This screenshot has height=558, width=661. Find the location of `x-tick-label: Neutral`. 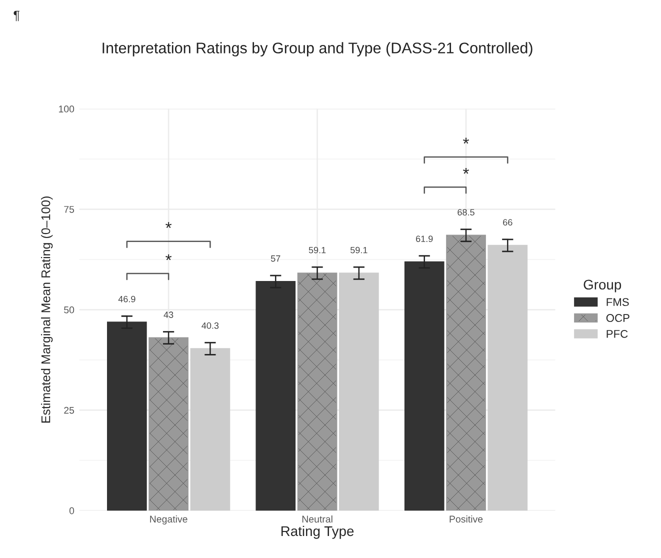

x-tick-label: Neutral is located at coordinates (317, 519).